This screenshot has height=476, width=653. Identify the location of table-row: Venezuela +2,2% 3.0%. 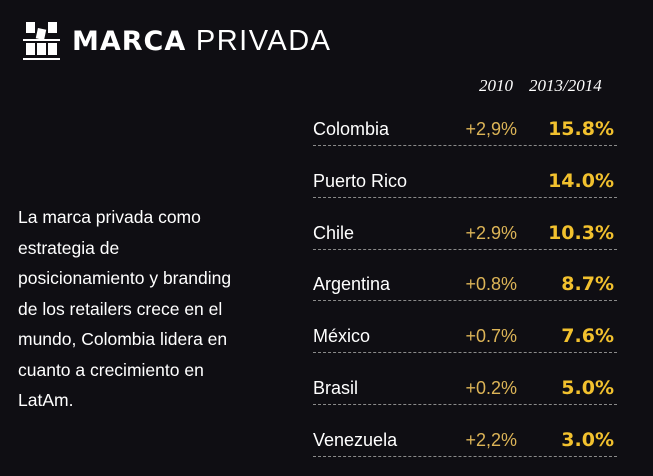
(465, 442).